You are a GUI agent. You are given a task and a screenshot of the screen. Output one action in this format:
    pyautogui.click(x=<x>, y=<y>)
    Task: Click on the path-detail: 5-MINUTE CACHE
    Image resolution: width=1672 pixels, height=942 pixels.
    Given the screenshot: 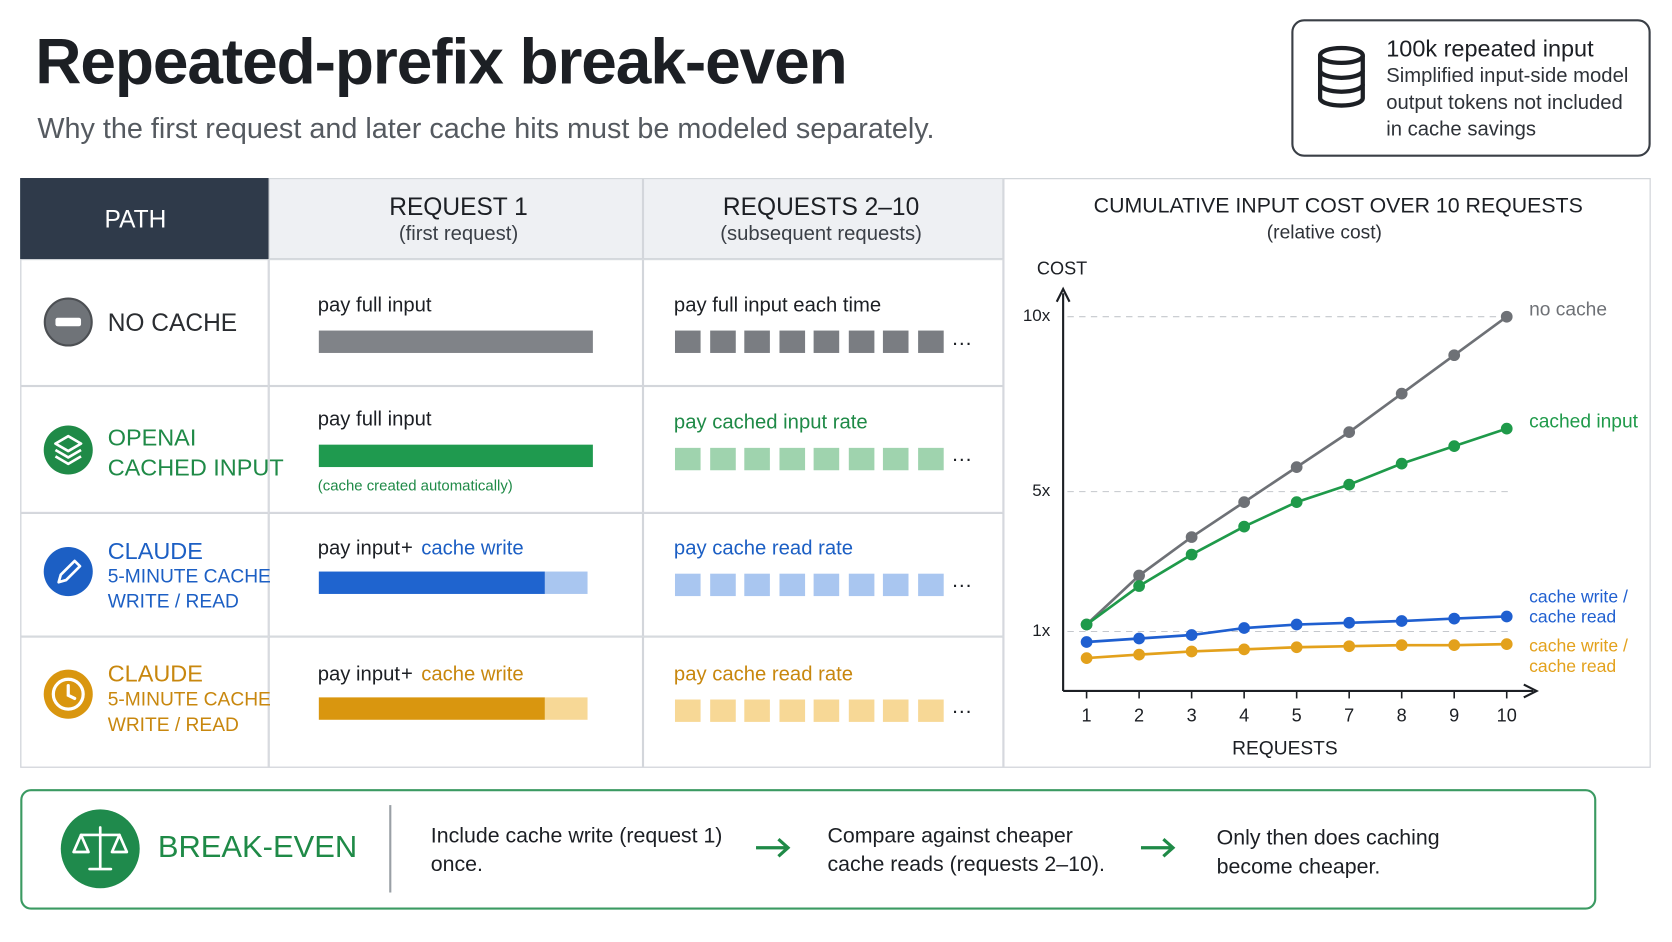 What is the action you would take?
    pyautogui.click(x=189, y=699)
    